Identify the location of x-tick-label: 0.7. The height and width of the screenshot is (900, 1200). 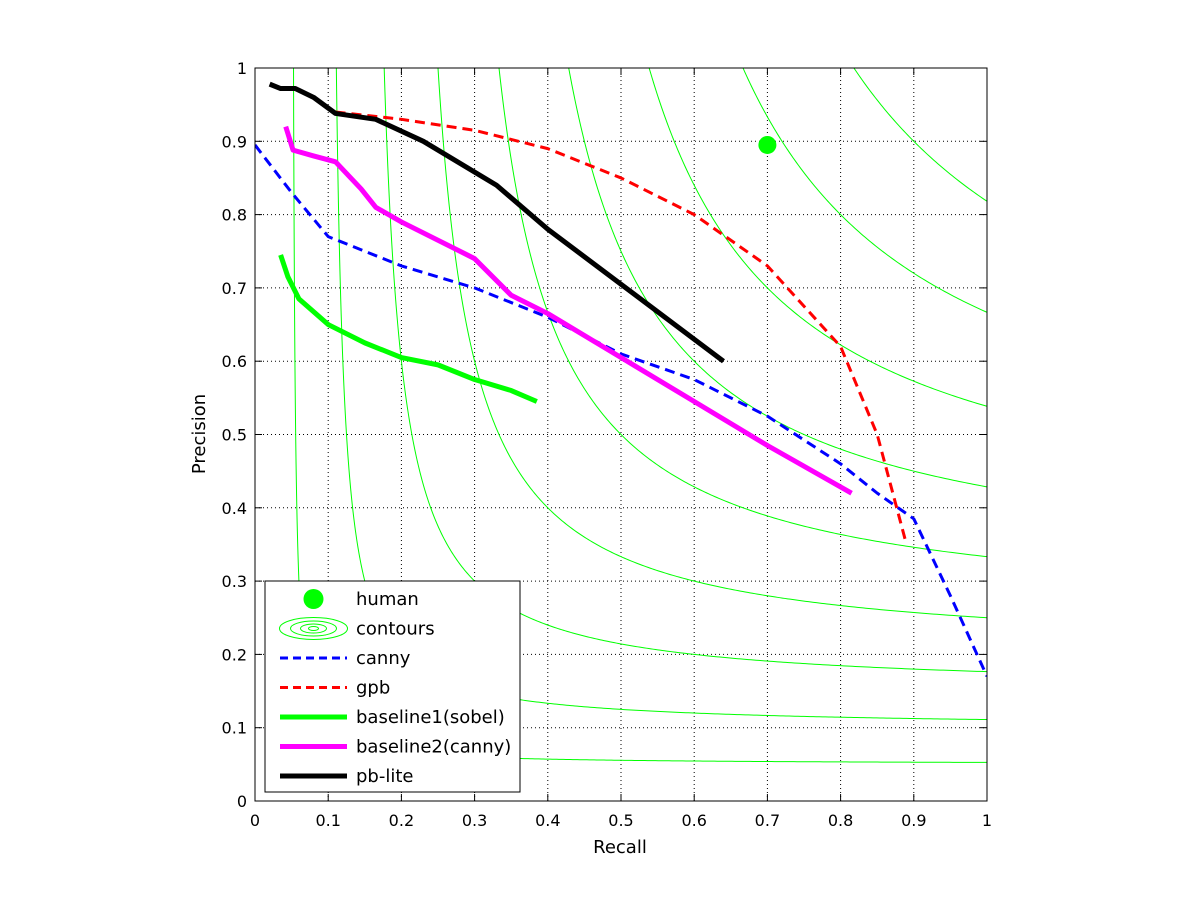
(767, 820).